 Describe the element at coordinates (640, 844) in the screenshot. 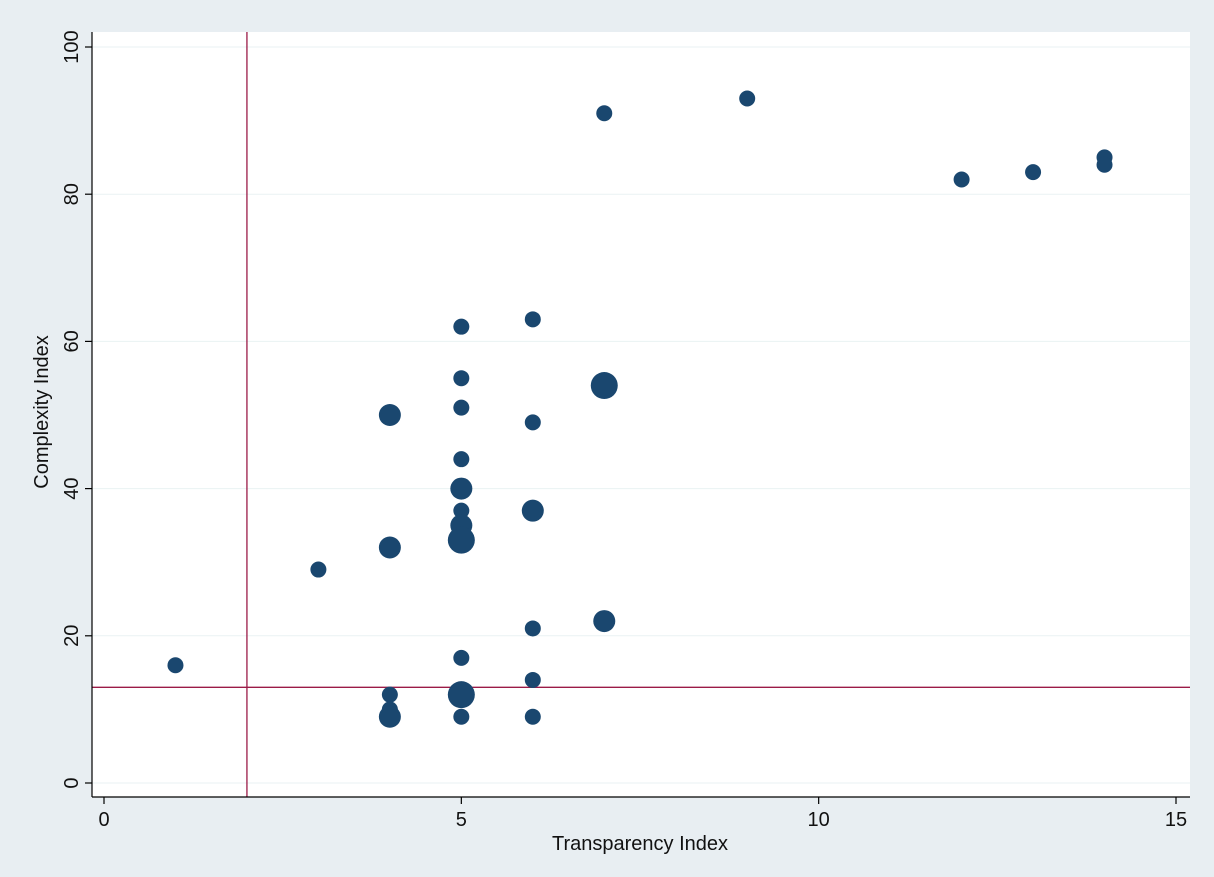

I see `x-axis-title: Transparency Index` at that location.